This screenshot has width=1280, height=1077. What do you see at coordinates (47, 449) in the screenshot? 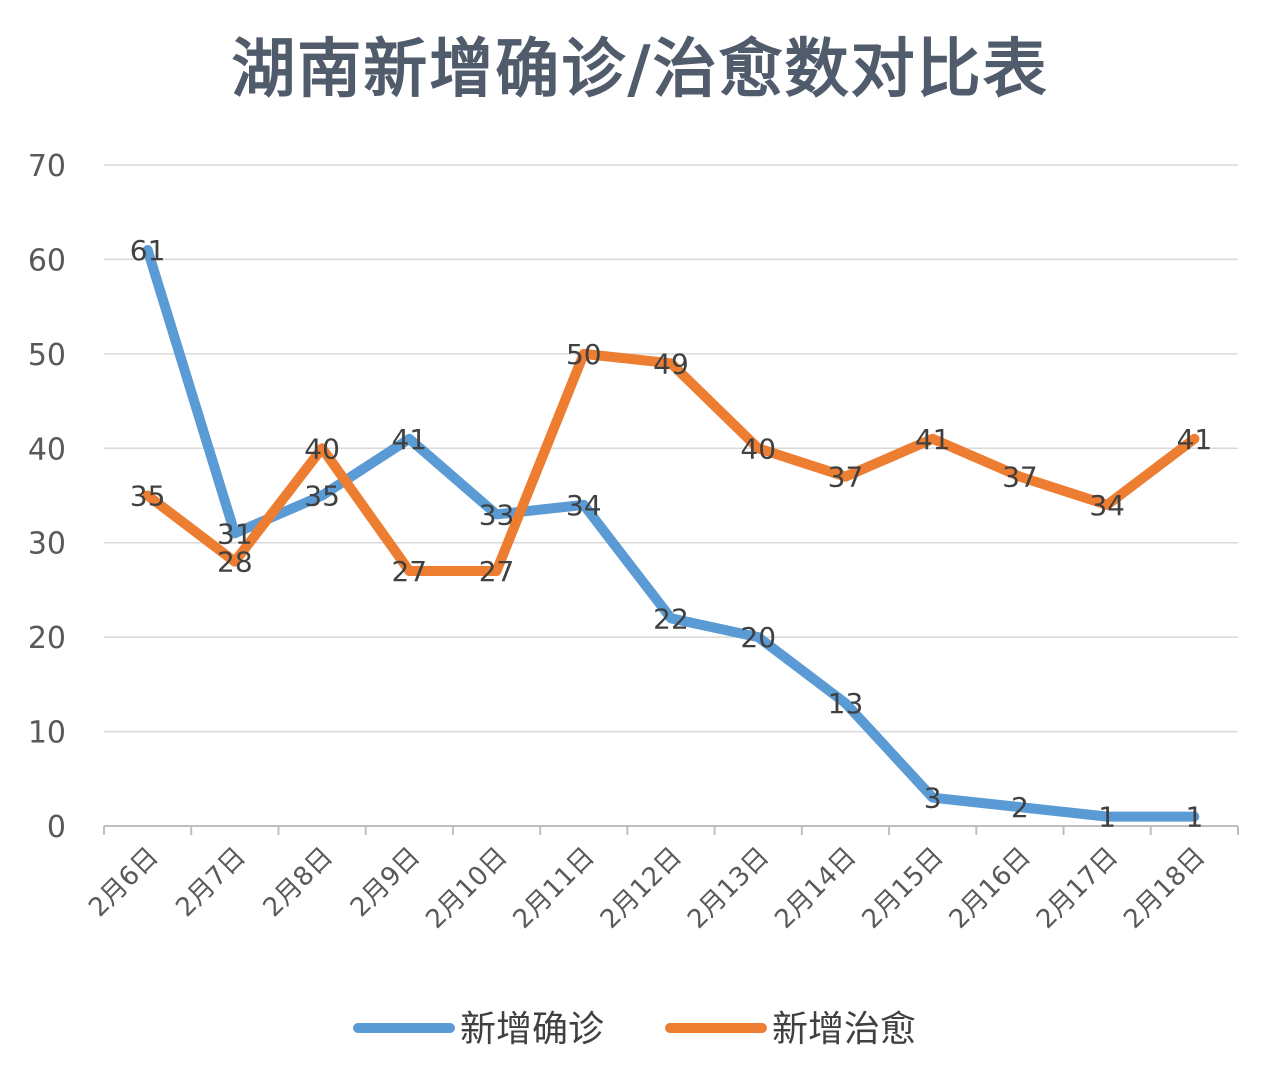
I see `y-tick-label: 40` at bounding box center [47, 449].